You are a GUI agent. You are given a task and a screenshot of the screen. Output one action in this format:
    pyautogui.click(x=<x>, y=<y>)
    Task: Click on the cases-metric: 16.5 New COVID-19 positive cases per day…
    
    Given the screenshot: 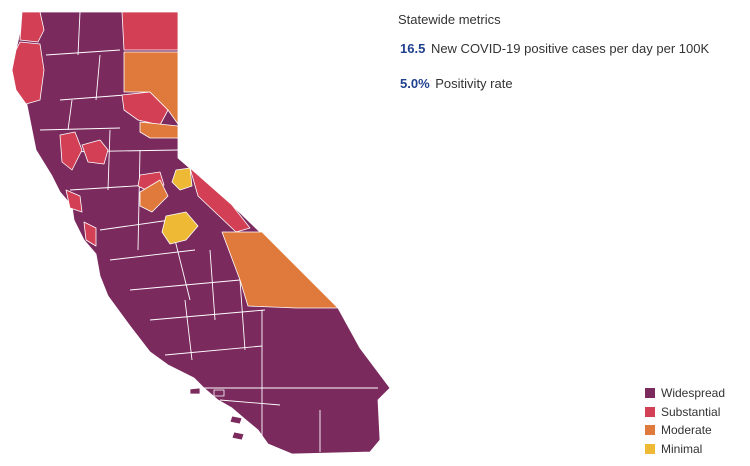 What is the action you would take?
    pyautogui.click(x=554, y=48)
    